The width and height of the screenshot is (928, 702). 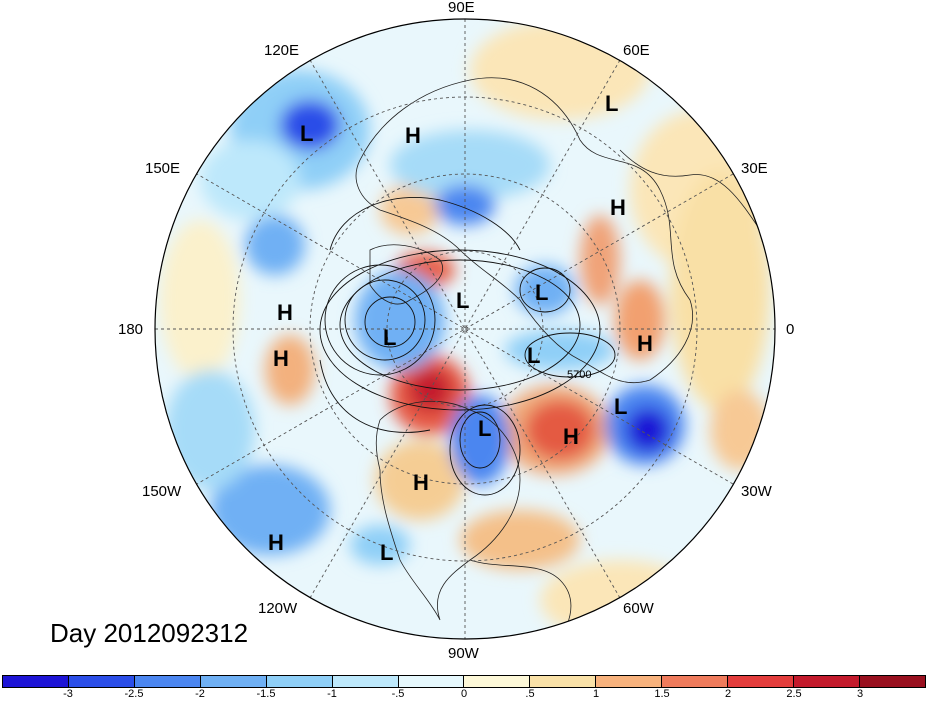 What do you see at coordinates (579, 375) in the screenshot?
I see `contour-label: 5700` at bounding box center [579, 375].